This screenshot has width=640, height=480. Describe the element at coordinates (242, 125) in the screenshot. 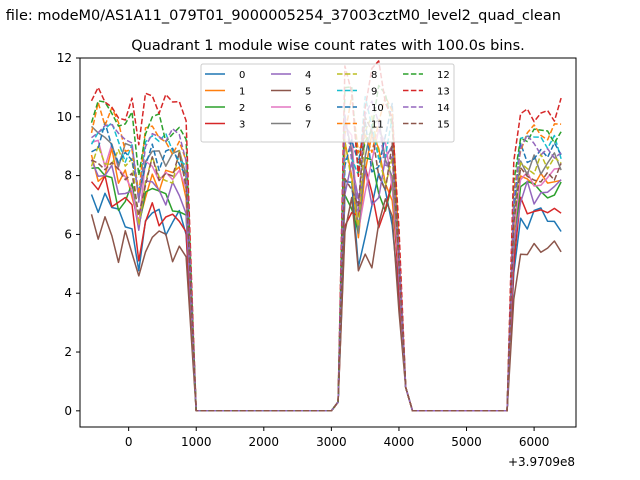

I see `legend-label-3: 3` at that location.